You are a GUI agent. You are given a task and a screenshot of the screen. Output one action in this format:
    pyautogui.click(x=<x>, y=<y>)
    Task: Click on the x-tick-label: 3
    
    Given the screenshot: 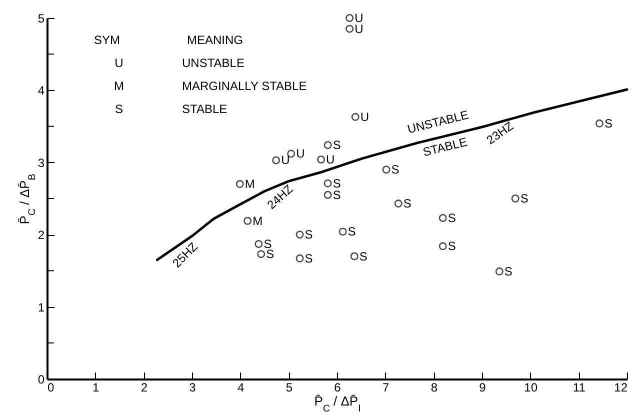 What is the action you would take?
    pyautogui.click(x=192, y=387)
    